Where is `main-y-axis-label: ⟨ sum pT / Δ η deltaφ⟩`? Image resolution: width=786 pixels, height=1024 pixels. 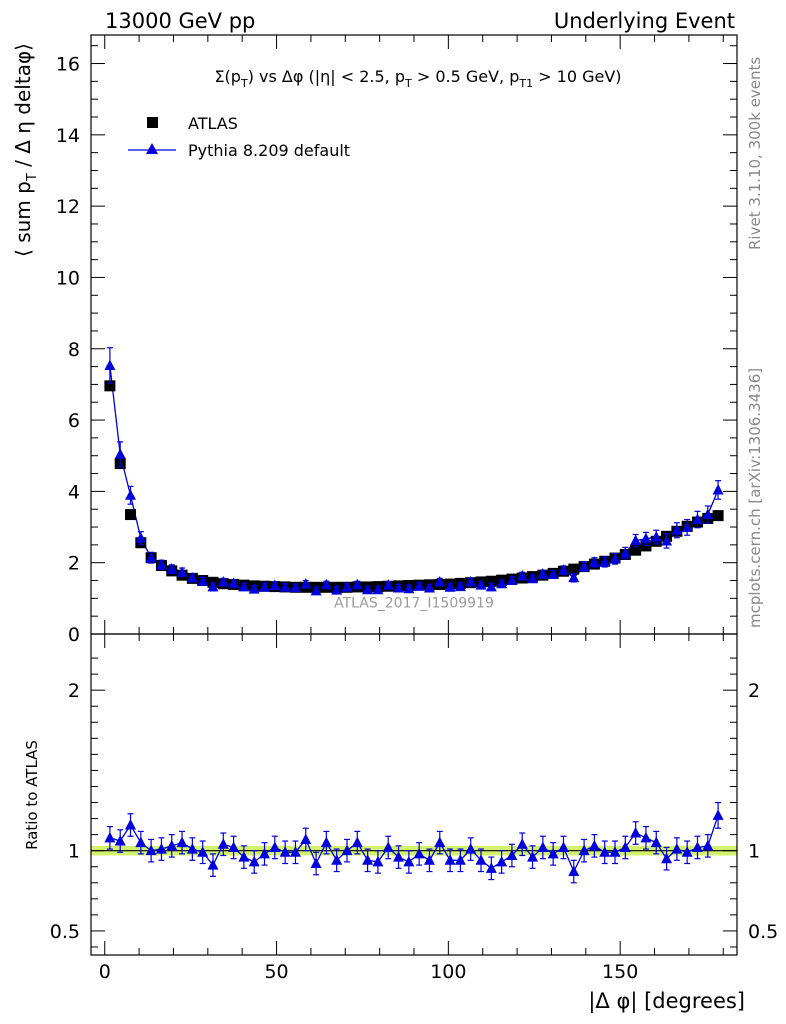
main-y-axis-label: ⟨ sum pT / Δ η deltaφ⟩ is located at coordinates (25, 150).